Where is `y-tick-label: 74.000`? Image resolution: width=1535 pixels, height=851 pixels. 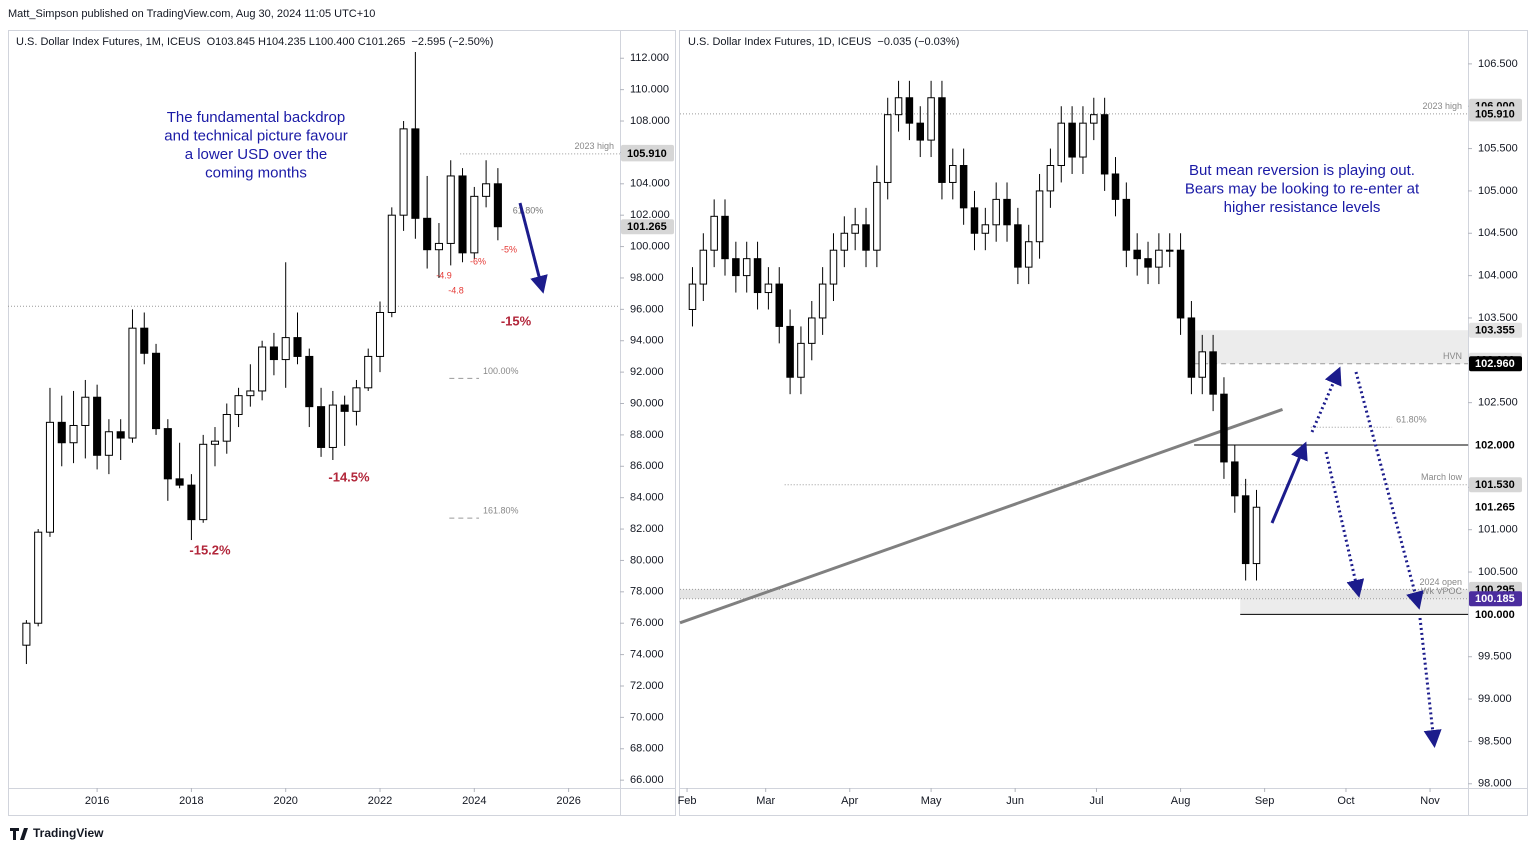 y-tick-label: 74.000 is located at coordinates (647, 655).